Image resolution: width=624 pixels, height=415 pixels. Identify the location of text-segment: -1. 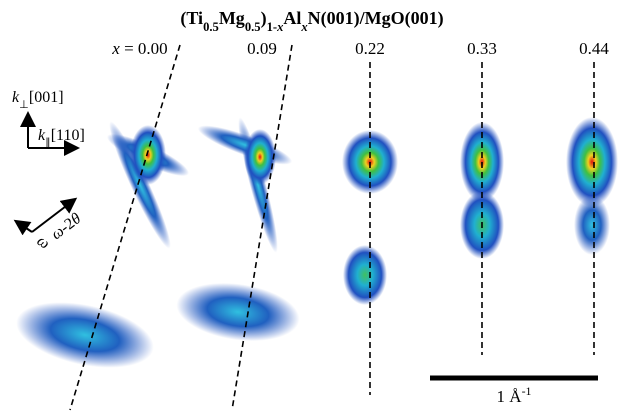
(527, 391).